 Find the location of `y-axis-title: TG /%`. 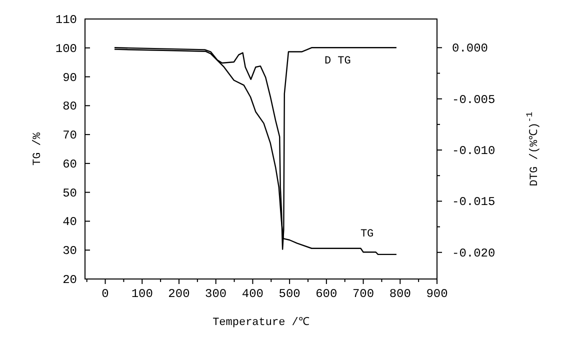

y-axis-title: TG /% is located at coordinates (38, 149).